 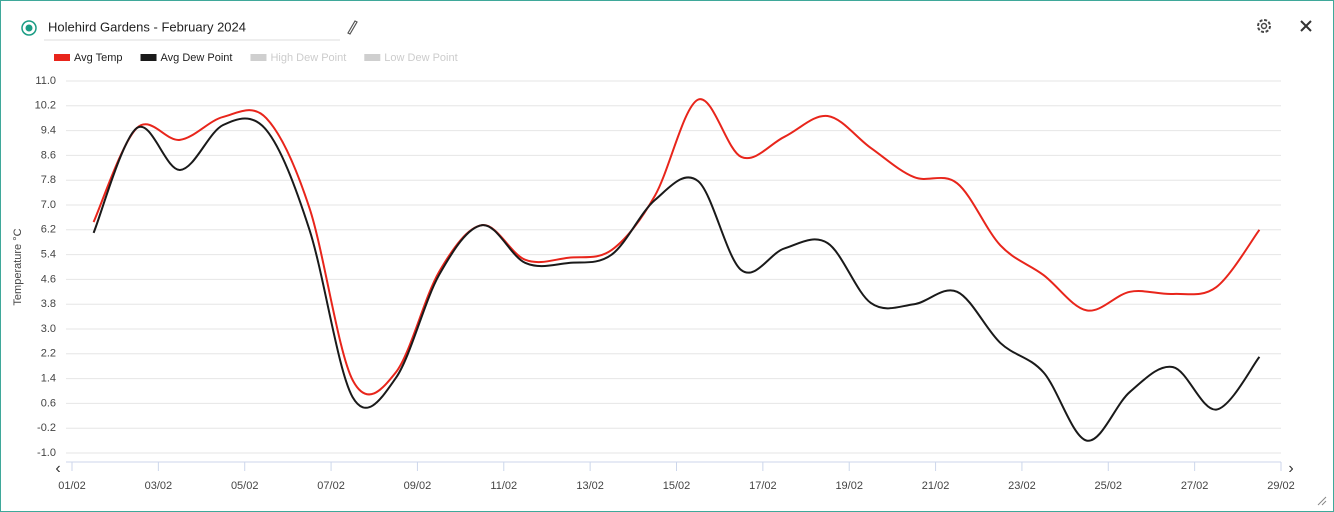 What do you see at coordinates (48, 379) in the screenshot?
I see `y-tick-label: 1.4` at bounding box center [48, 379].